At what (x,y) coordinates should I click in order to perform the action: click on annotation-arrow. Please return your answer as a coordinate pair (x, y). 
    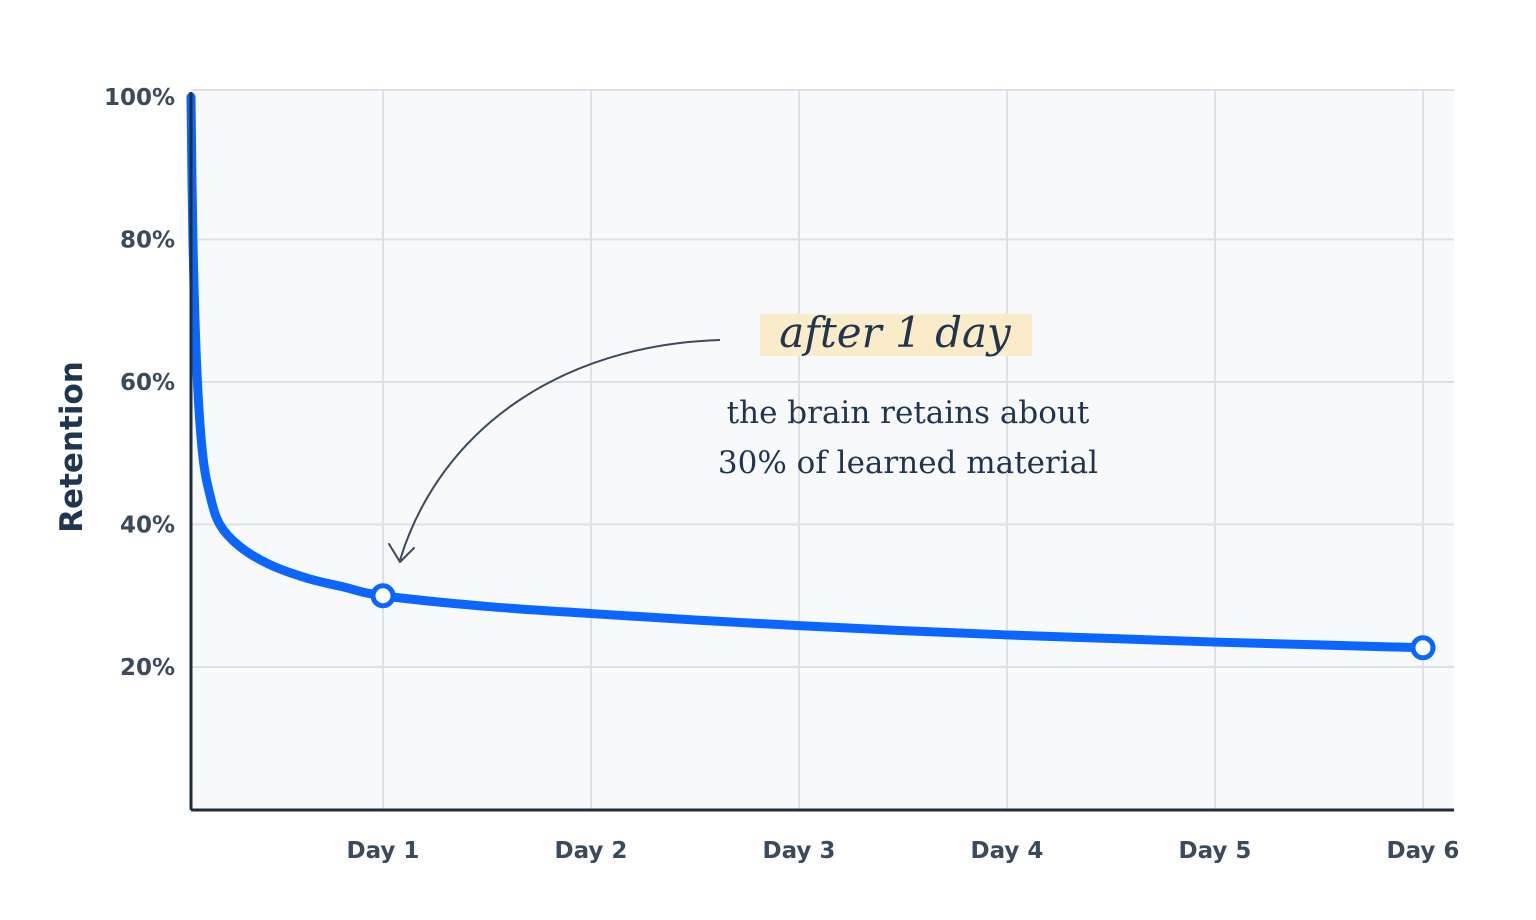
    Looking at the image, I should click on (560, 450).